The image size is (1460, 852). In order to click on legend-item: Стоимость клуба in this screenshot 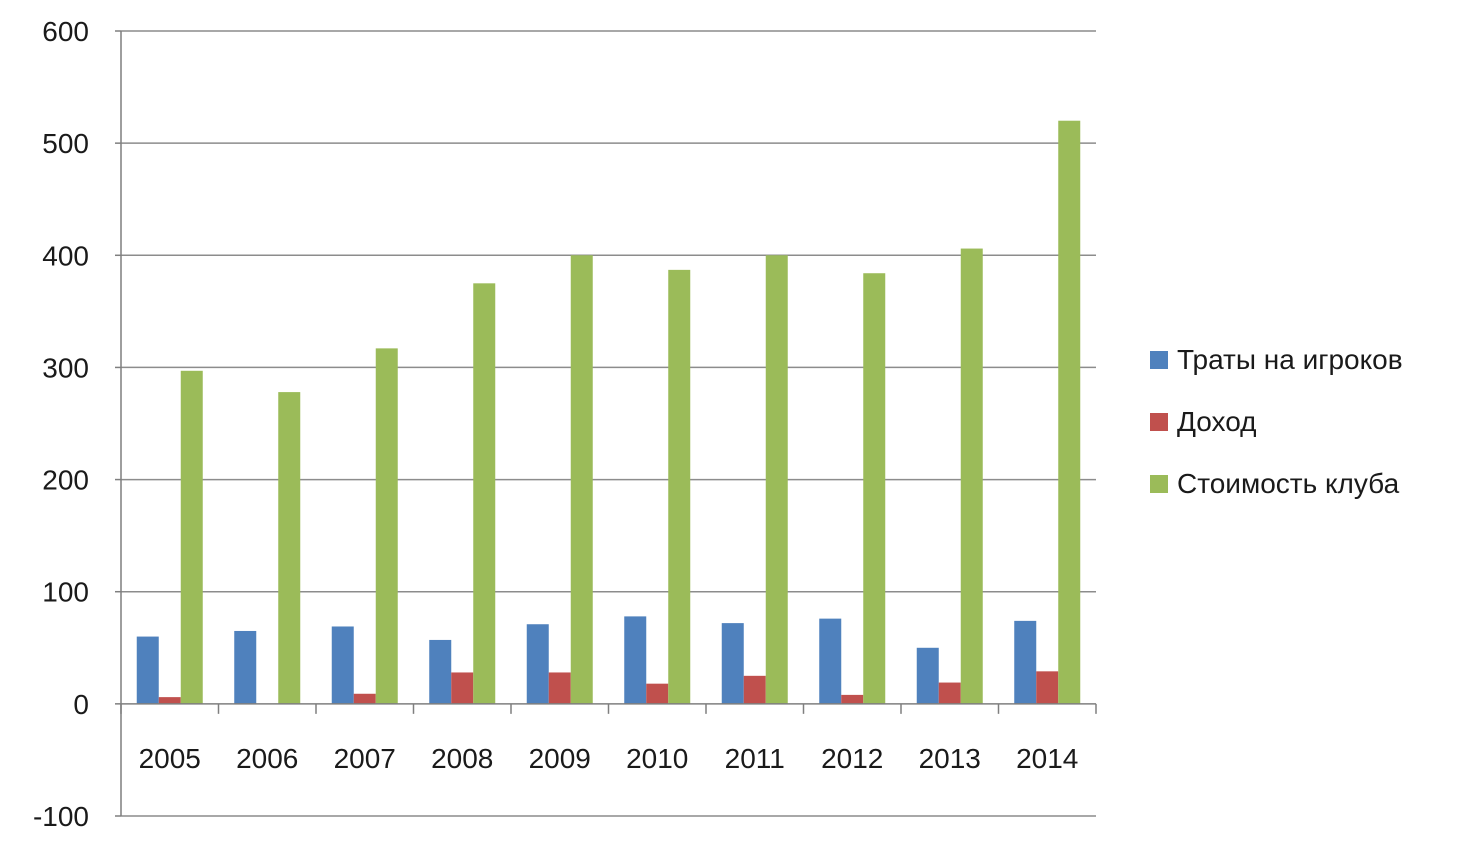, I will do `click(1276, 484)`.